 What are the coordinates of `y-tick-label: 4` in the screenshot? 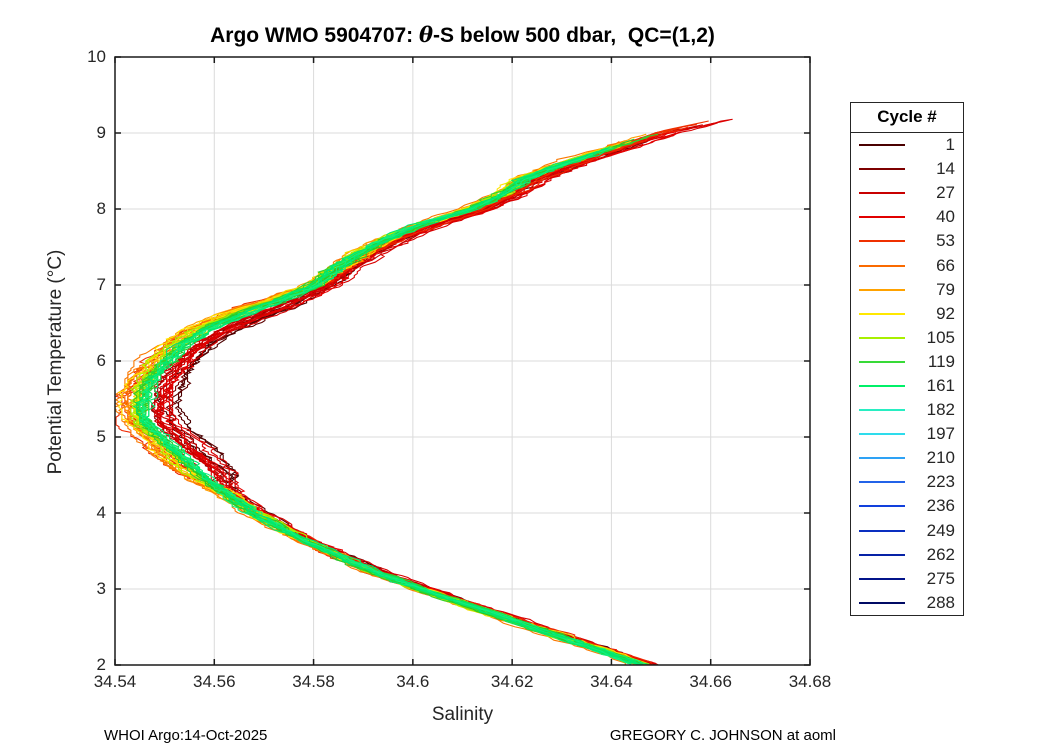 It's located at (101, 512).